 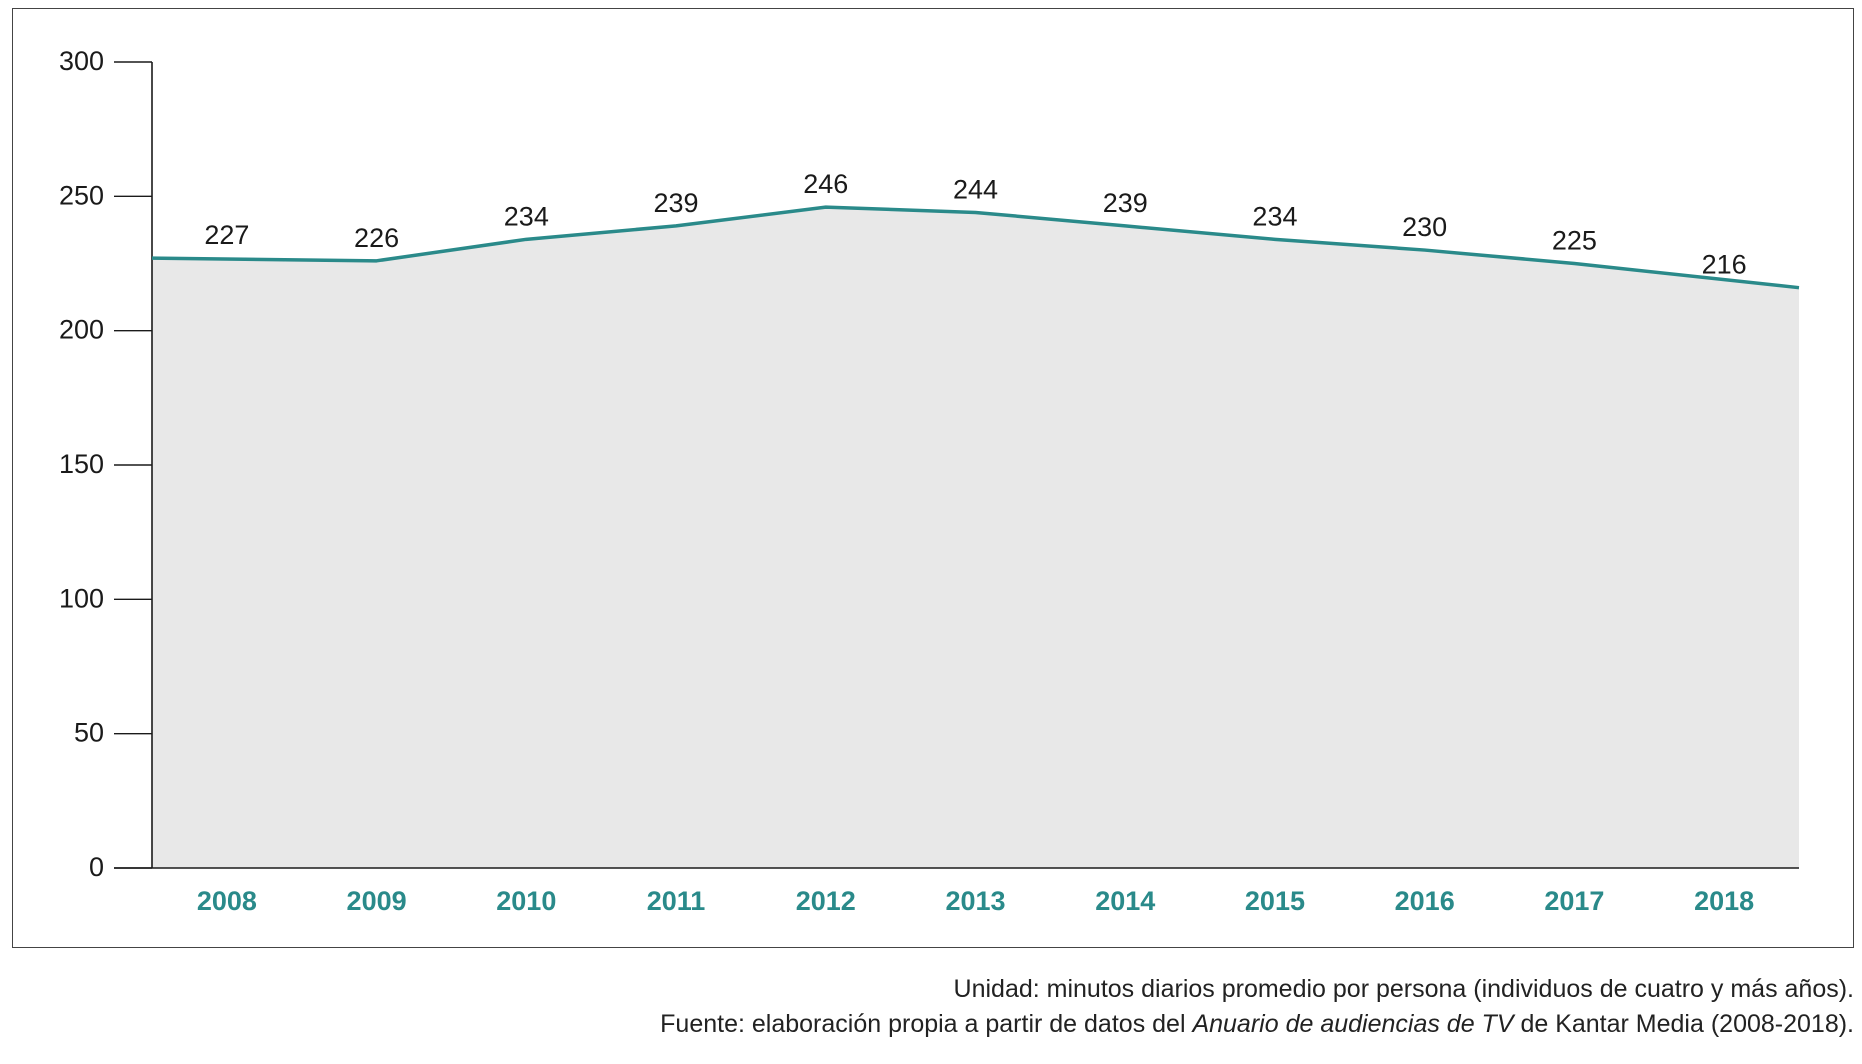 I want to click on y-tick-label: 50, so click(x=89, y=733).